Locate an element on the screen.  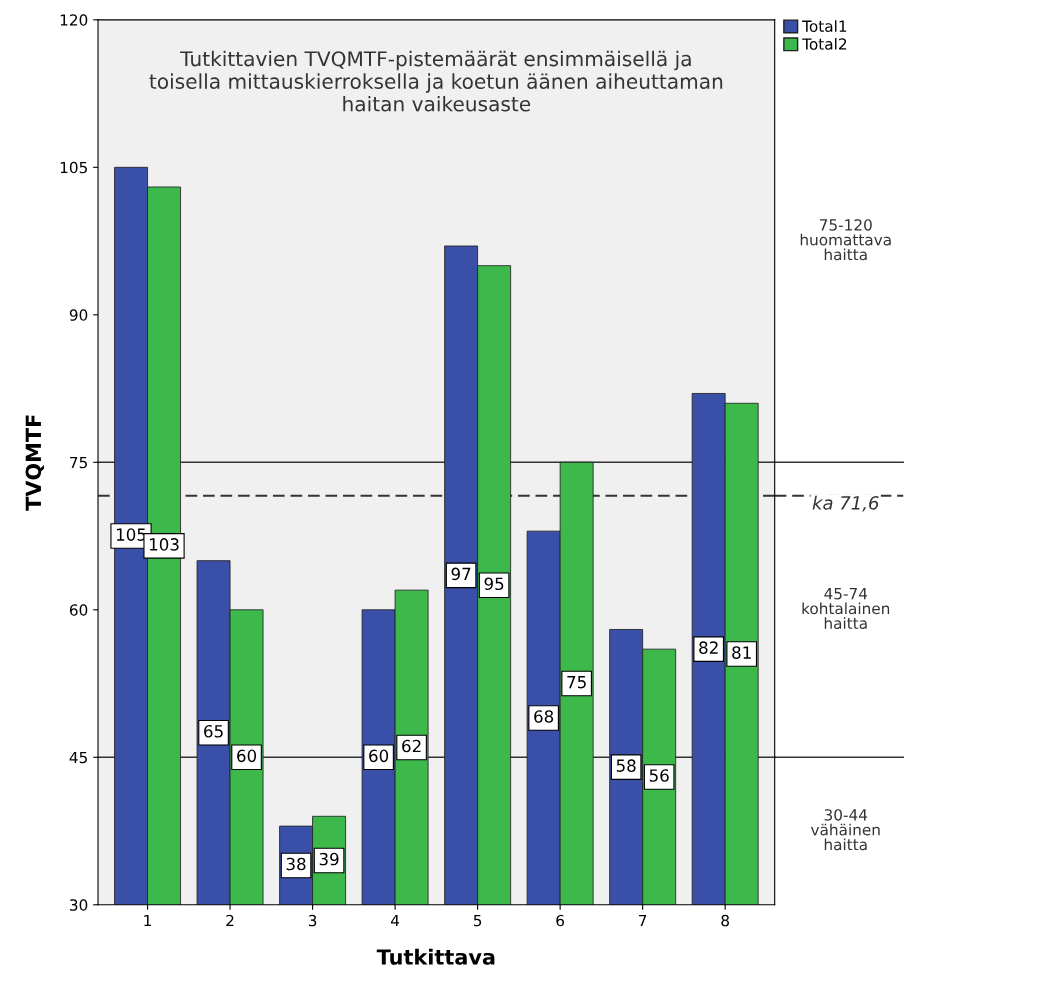
y-tick-label: 75 is located at coordinates (78, 462).